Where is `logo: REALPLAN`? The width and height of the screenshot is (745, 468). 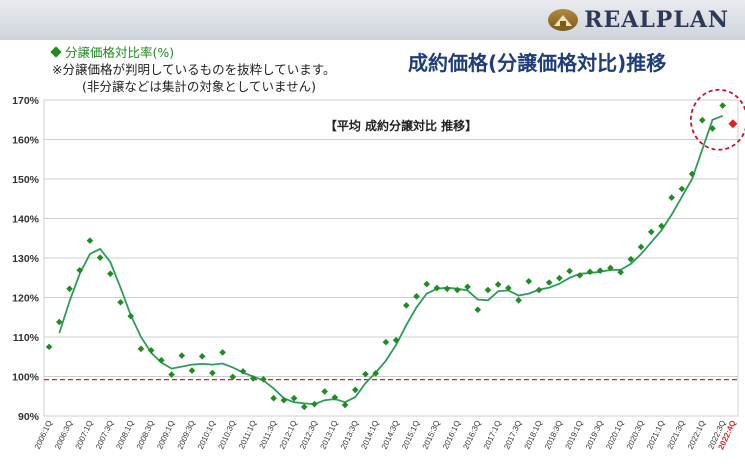 logo: REALPLAN is located at coordinates (638, 20).